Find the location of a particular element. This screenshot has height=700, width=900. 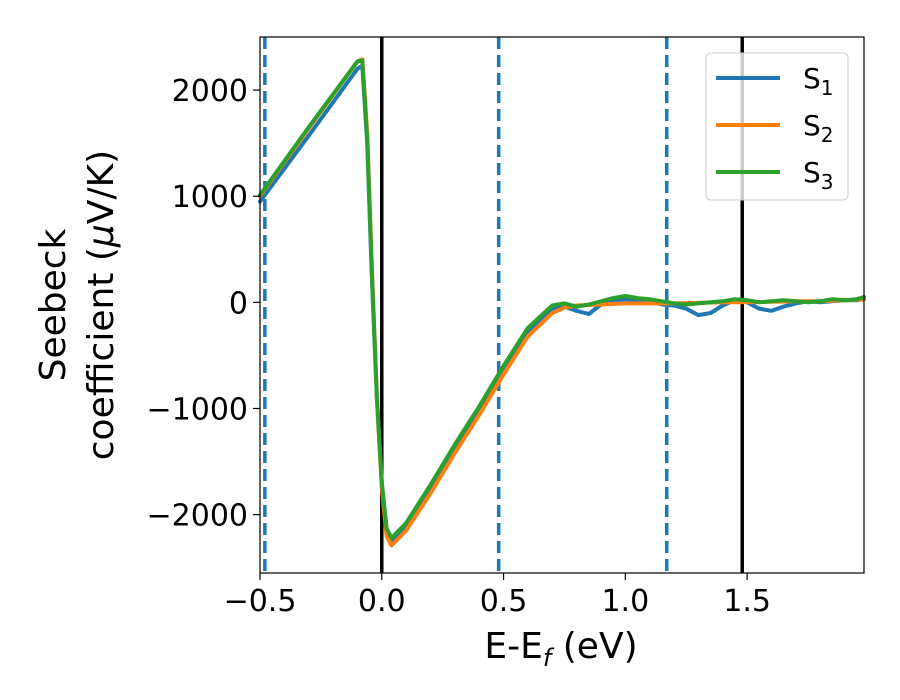

x-tick-label: 1.5 is located at coordinates (747, 601).